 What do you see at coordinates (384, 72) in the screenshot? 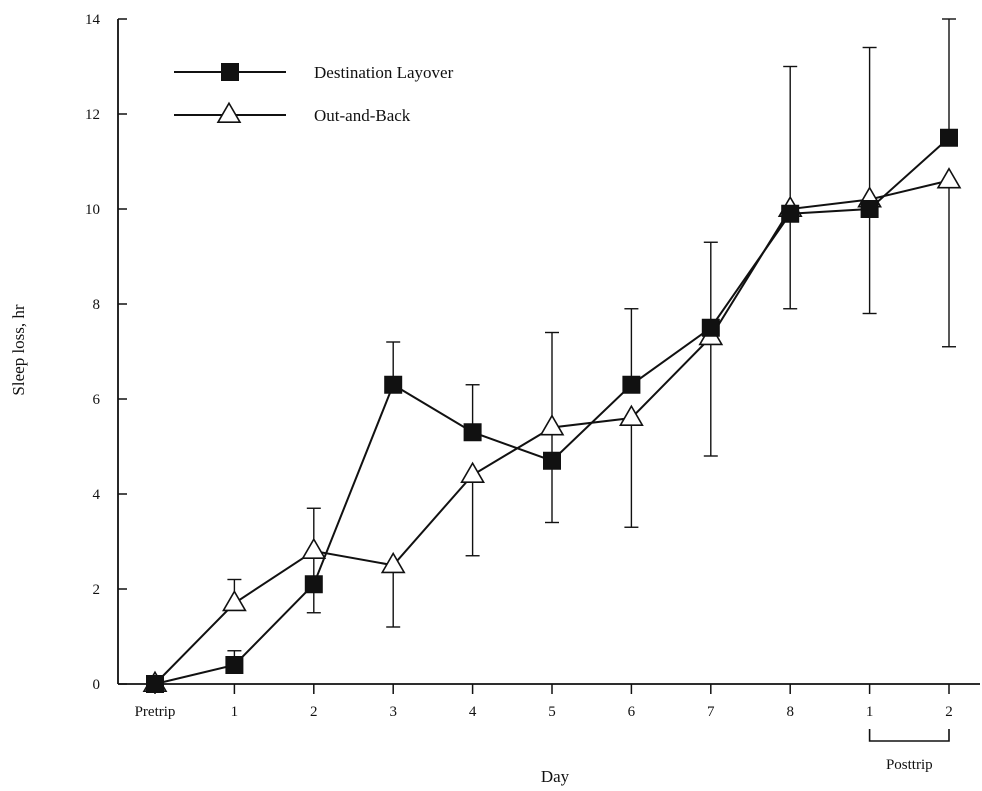
I see `legend-label: Destination Layover` at bounding box center [384, 72].